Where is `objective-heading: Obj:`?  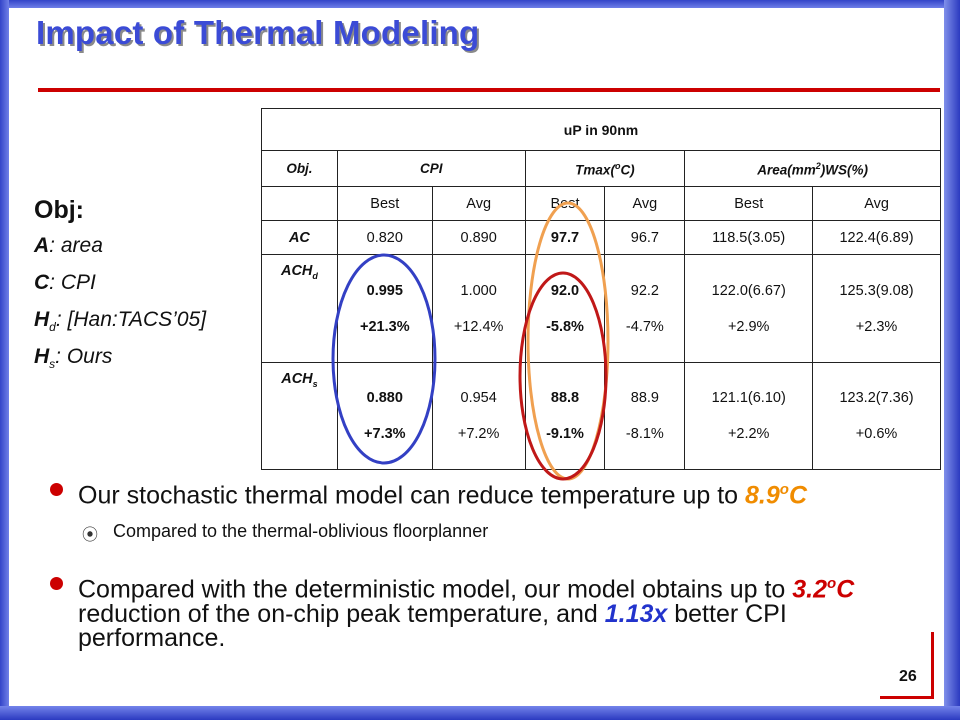 objective-heading: Obj: is located at coordinates (59, 210).